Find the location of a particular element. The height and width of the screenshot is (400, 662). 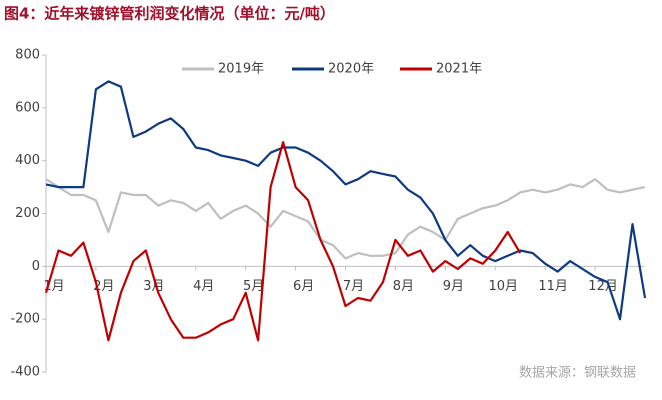

x-tick-label: 9月 is located at coordinates (453, 286).